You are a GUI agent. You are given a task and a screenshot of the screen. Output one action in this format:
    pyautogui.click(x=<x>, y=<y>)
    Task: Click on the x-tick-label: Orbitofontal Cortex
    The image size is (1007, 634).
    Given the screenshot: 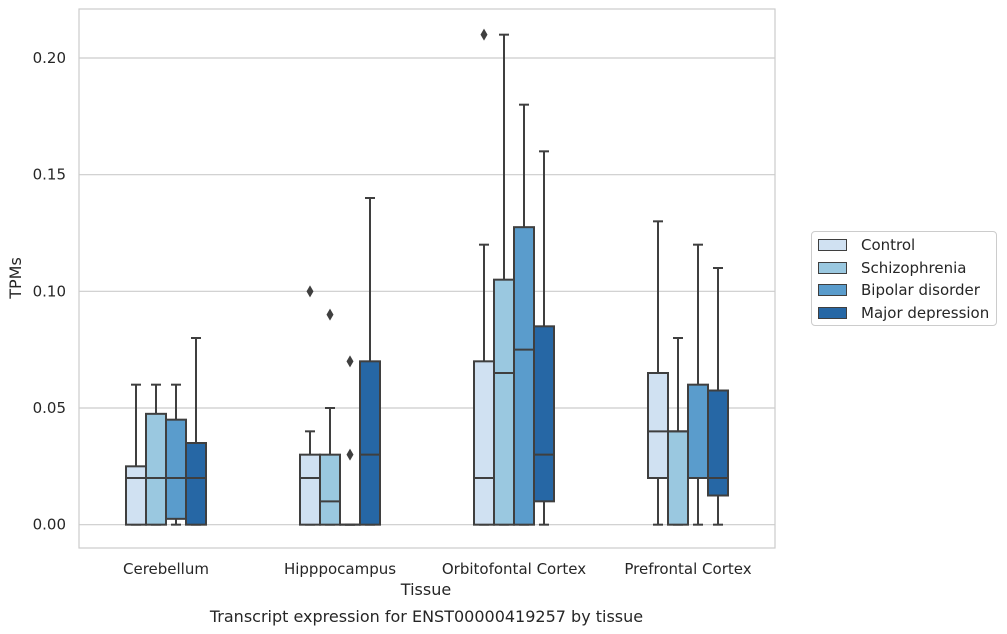 What is the action you would take?
    pyautogui.click(x=514, y=569)
    